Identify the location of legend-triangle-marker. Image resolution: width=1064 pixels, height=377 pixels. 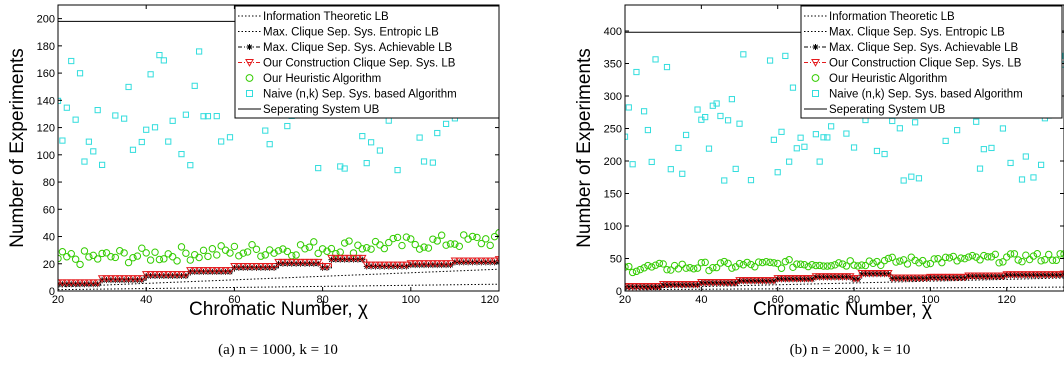
(815, 63).